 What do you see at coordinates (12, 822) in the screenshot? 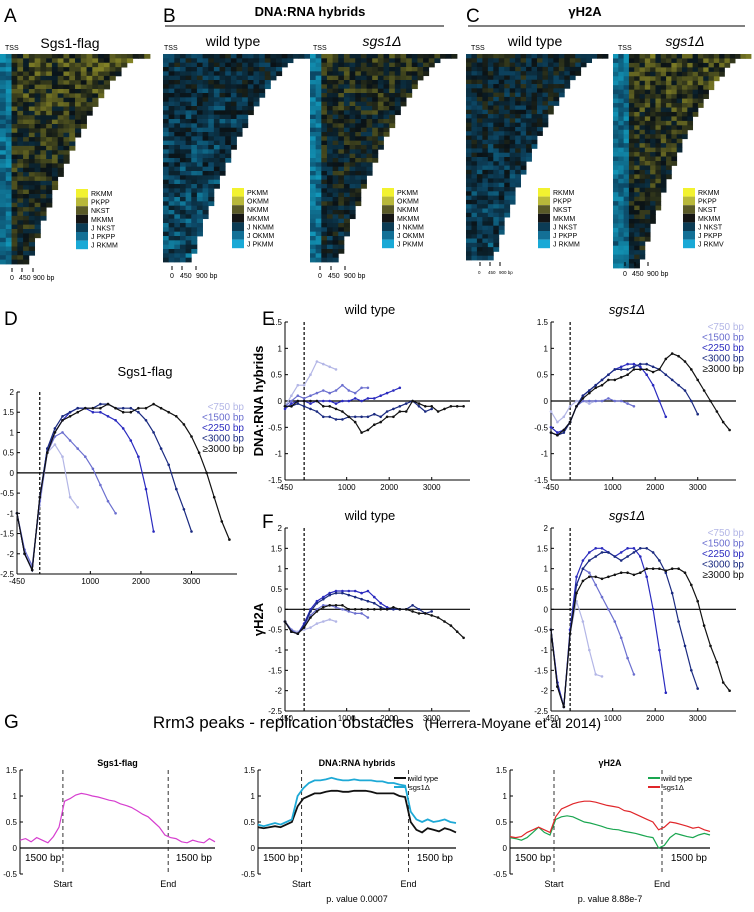
I see `y-tick-label: 0.5` at bounding box center [12, 822].